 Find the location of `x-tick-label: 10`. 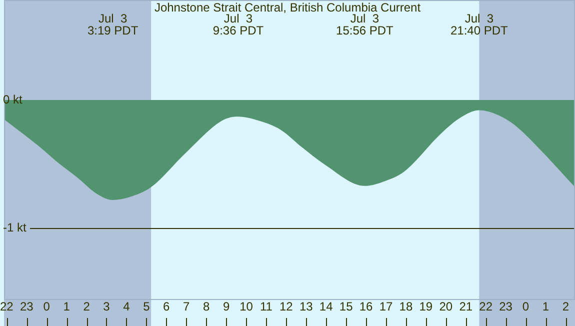

x-tick-label: 10 is located at coordinates (247, 307).